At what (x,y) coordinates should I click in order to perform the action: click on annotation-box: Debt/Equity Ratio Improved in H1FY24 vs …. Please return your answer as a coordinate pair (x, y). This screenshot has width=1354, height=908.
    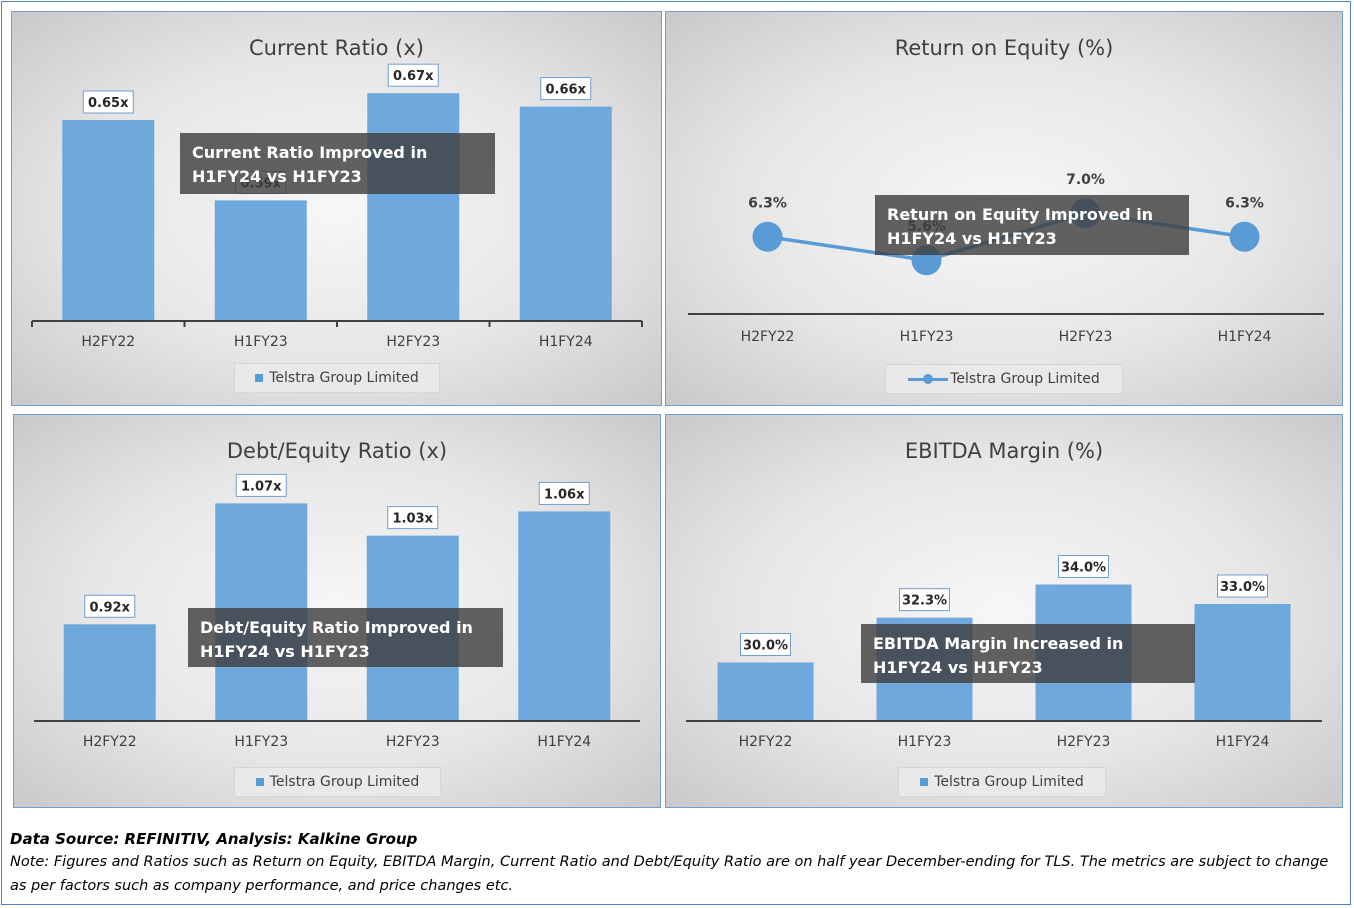
    Looking at the image, I should click on (345, 637).